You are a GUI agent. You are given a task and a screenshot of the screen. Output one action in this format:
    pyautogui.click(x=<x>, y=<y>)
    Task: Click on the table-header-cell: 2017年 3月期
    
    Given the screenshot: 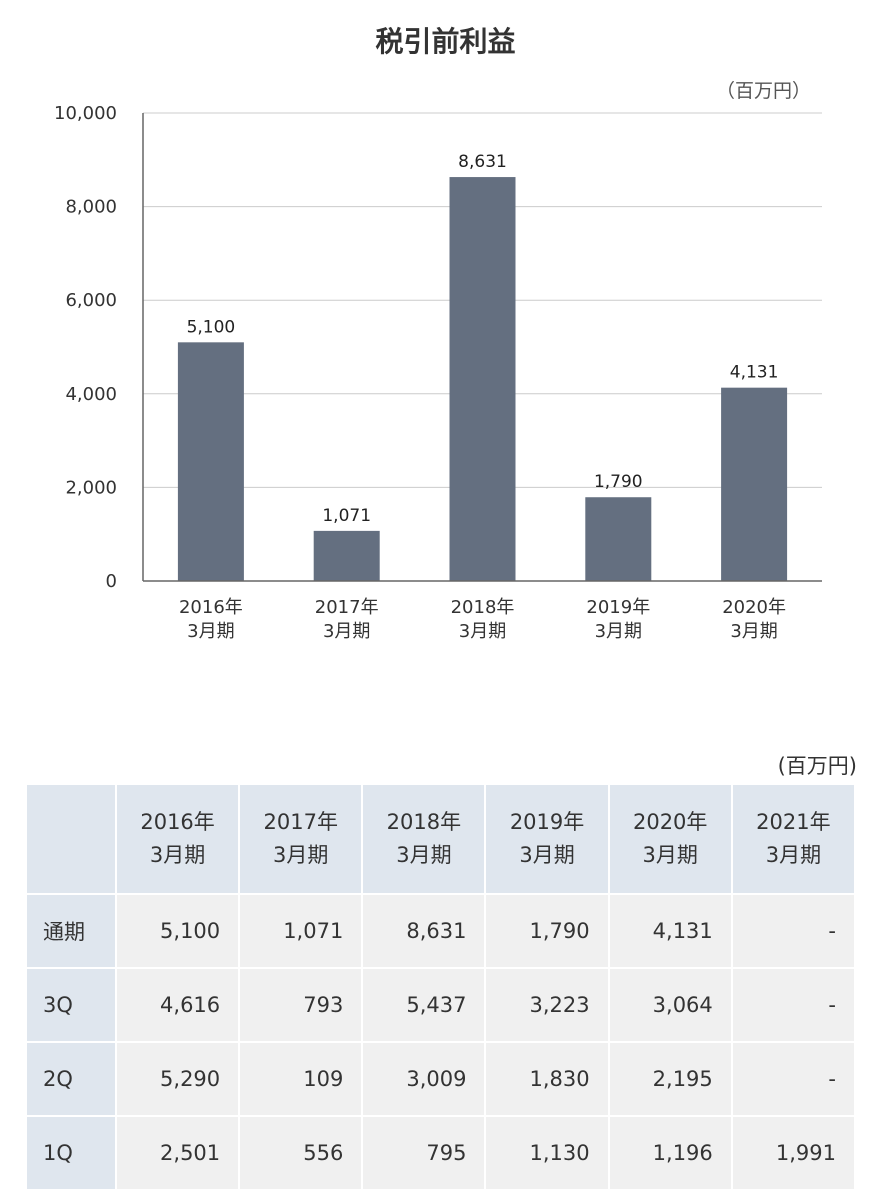 What is the action you would take?
    pyautogui.click(x=301, y=839)
    